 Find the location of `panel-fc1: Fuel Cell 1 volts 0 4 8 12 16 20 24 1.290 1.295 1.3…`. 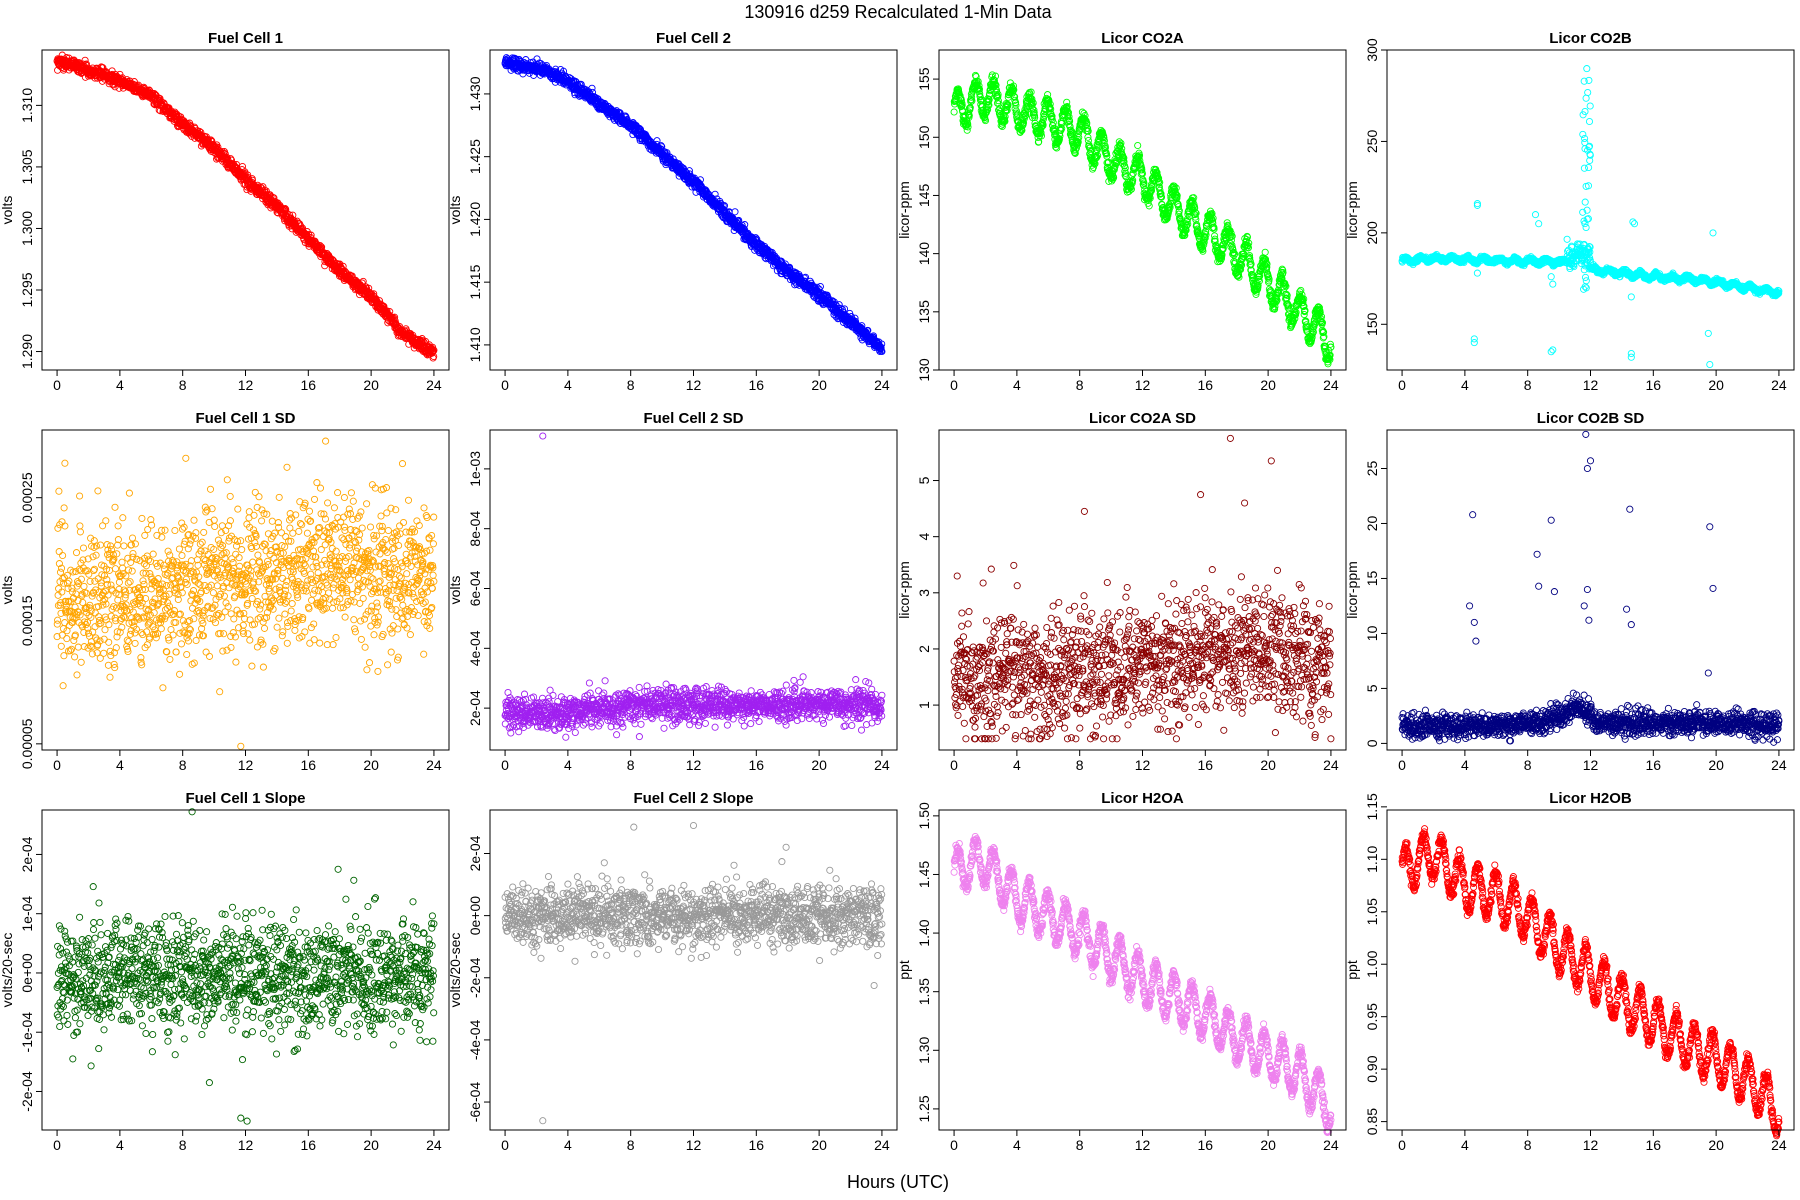

panel-fc1: Fuel Cell 1 volts 0 4 8 12 16 20 24 1.290 1.295 1.3… is located at coordinates (225, 211).